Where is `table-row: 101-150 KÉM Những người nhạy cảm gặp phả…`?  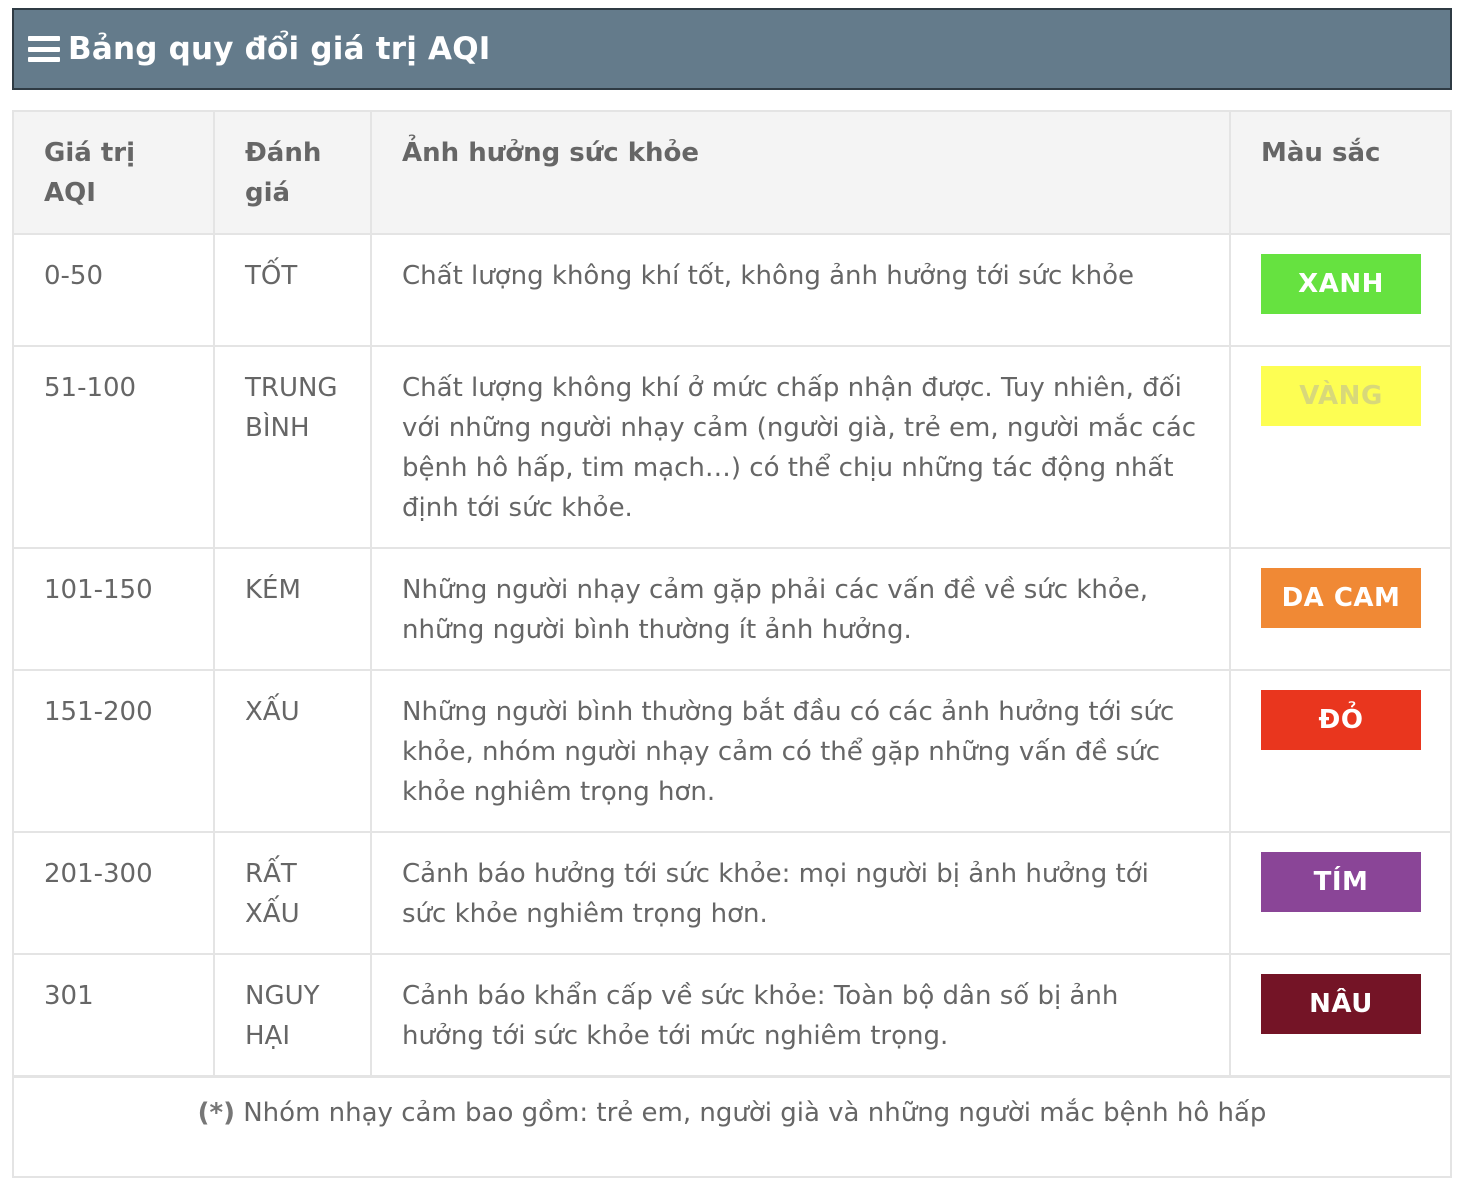
table-row: 101-150 KÉM Những người nhạy cảm gặp phả… is located at coordinates (732, 609).